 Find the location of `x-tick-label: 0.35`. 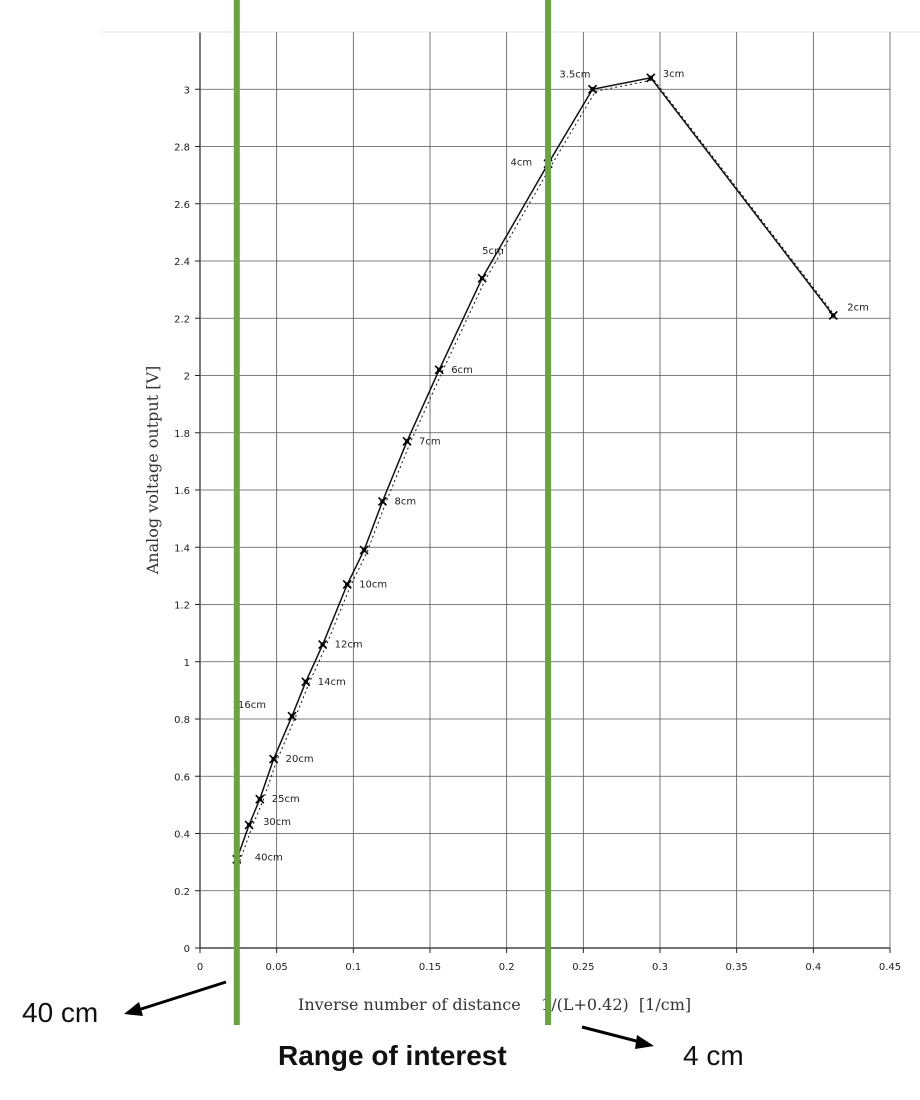

x-tick-label: 0.35 is located at coordinates (737, 967).